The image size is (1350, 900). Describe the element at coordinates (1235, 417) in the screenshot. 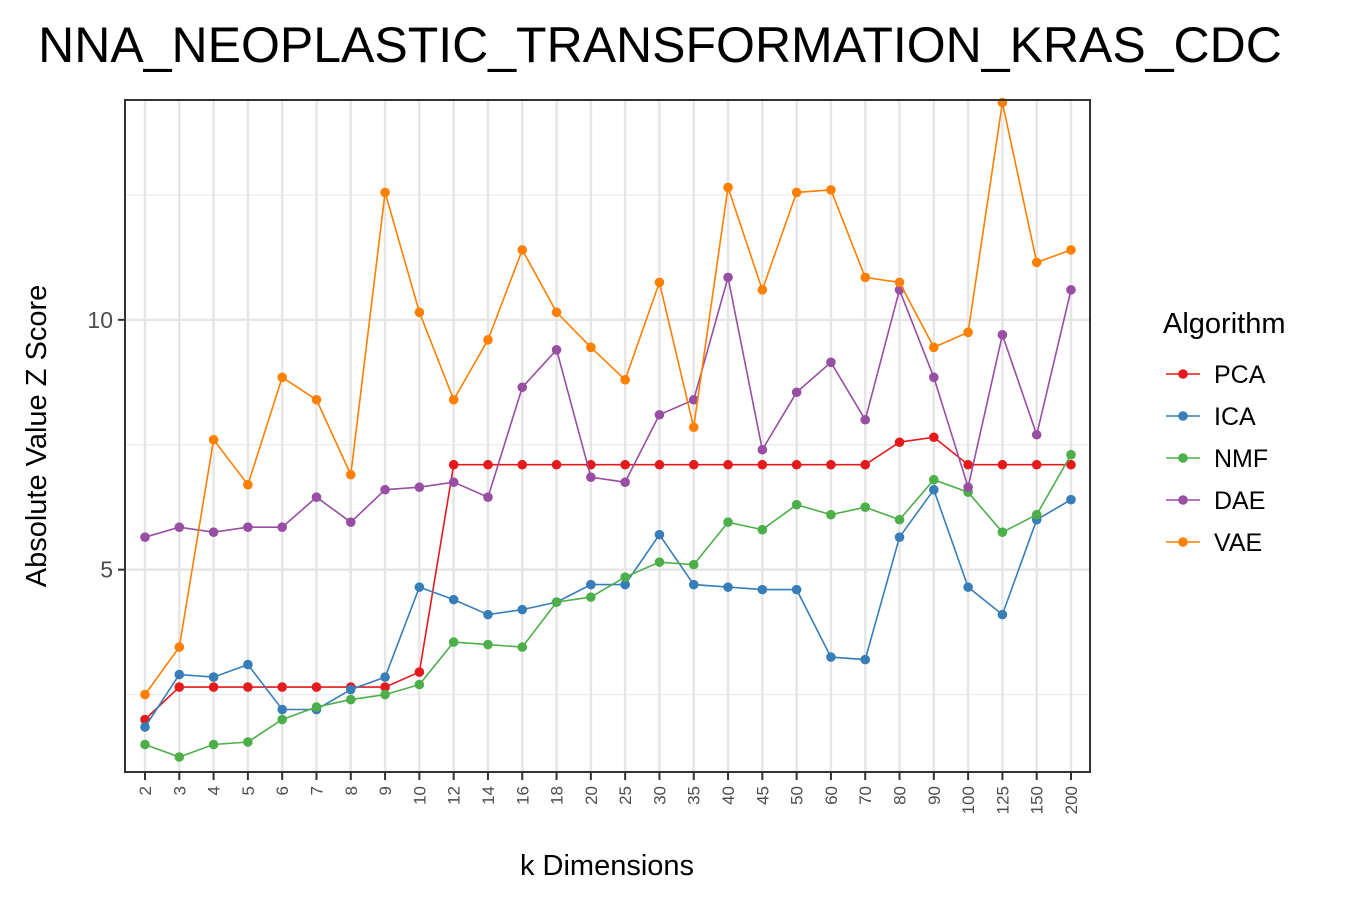

I see `legend-label: ICA` at that location.